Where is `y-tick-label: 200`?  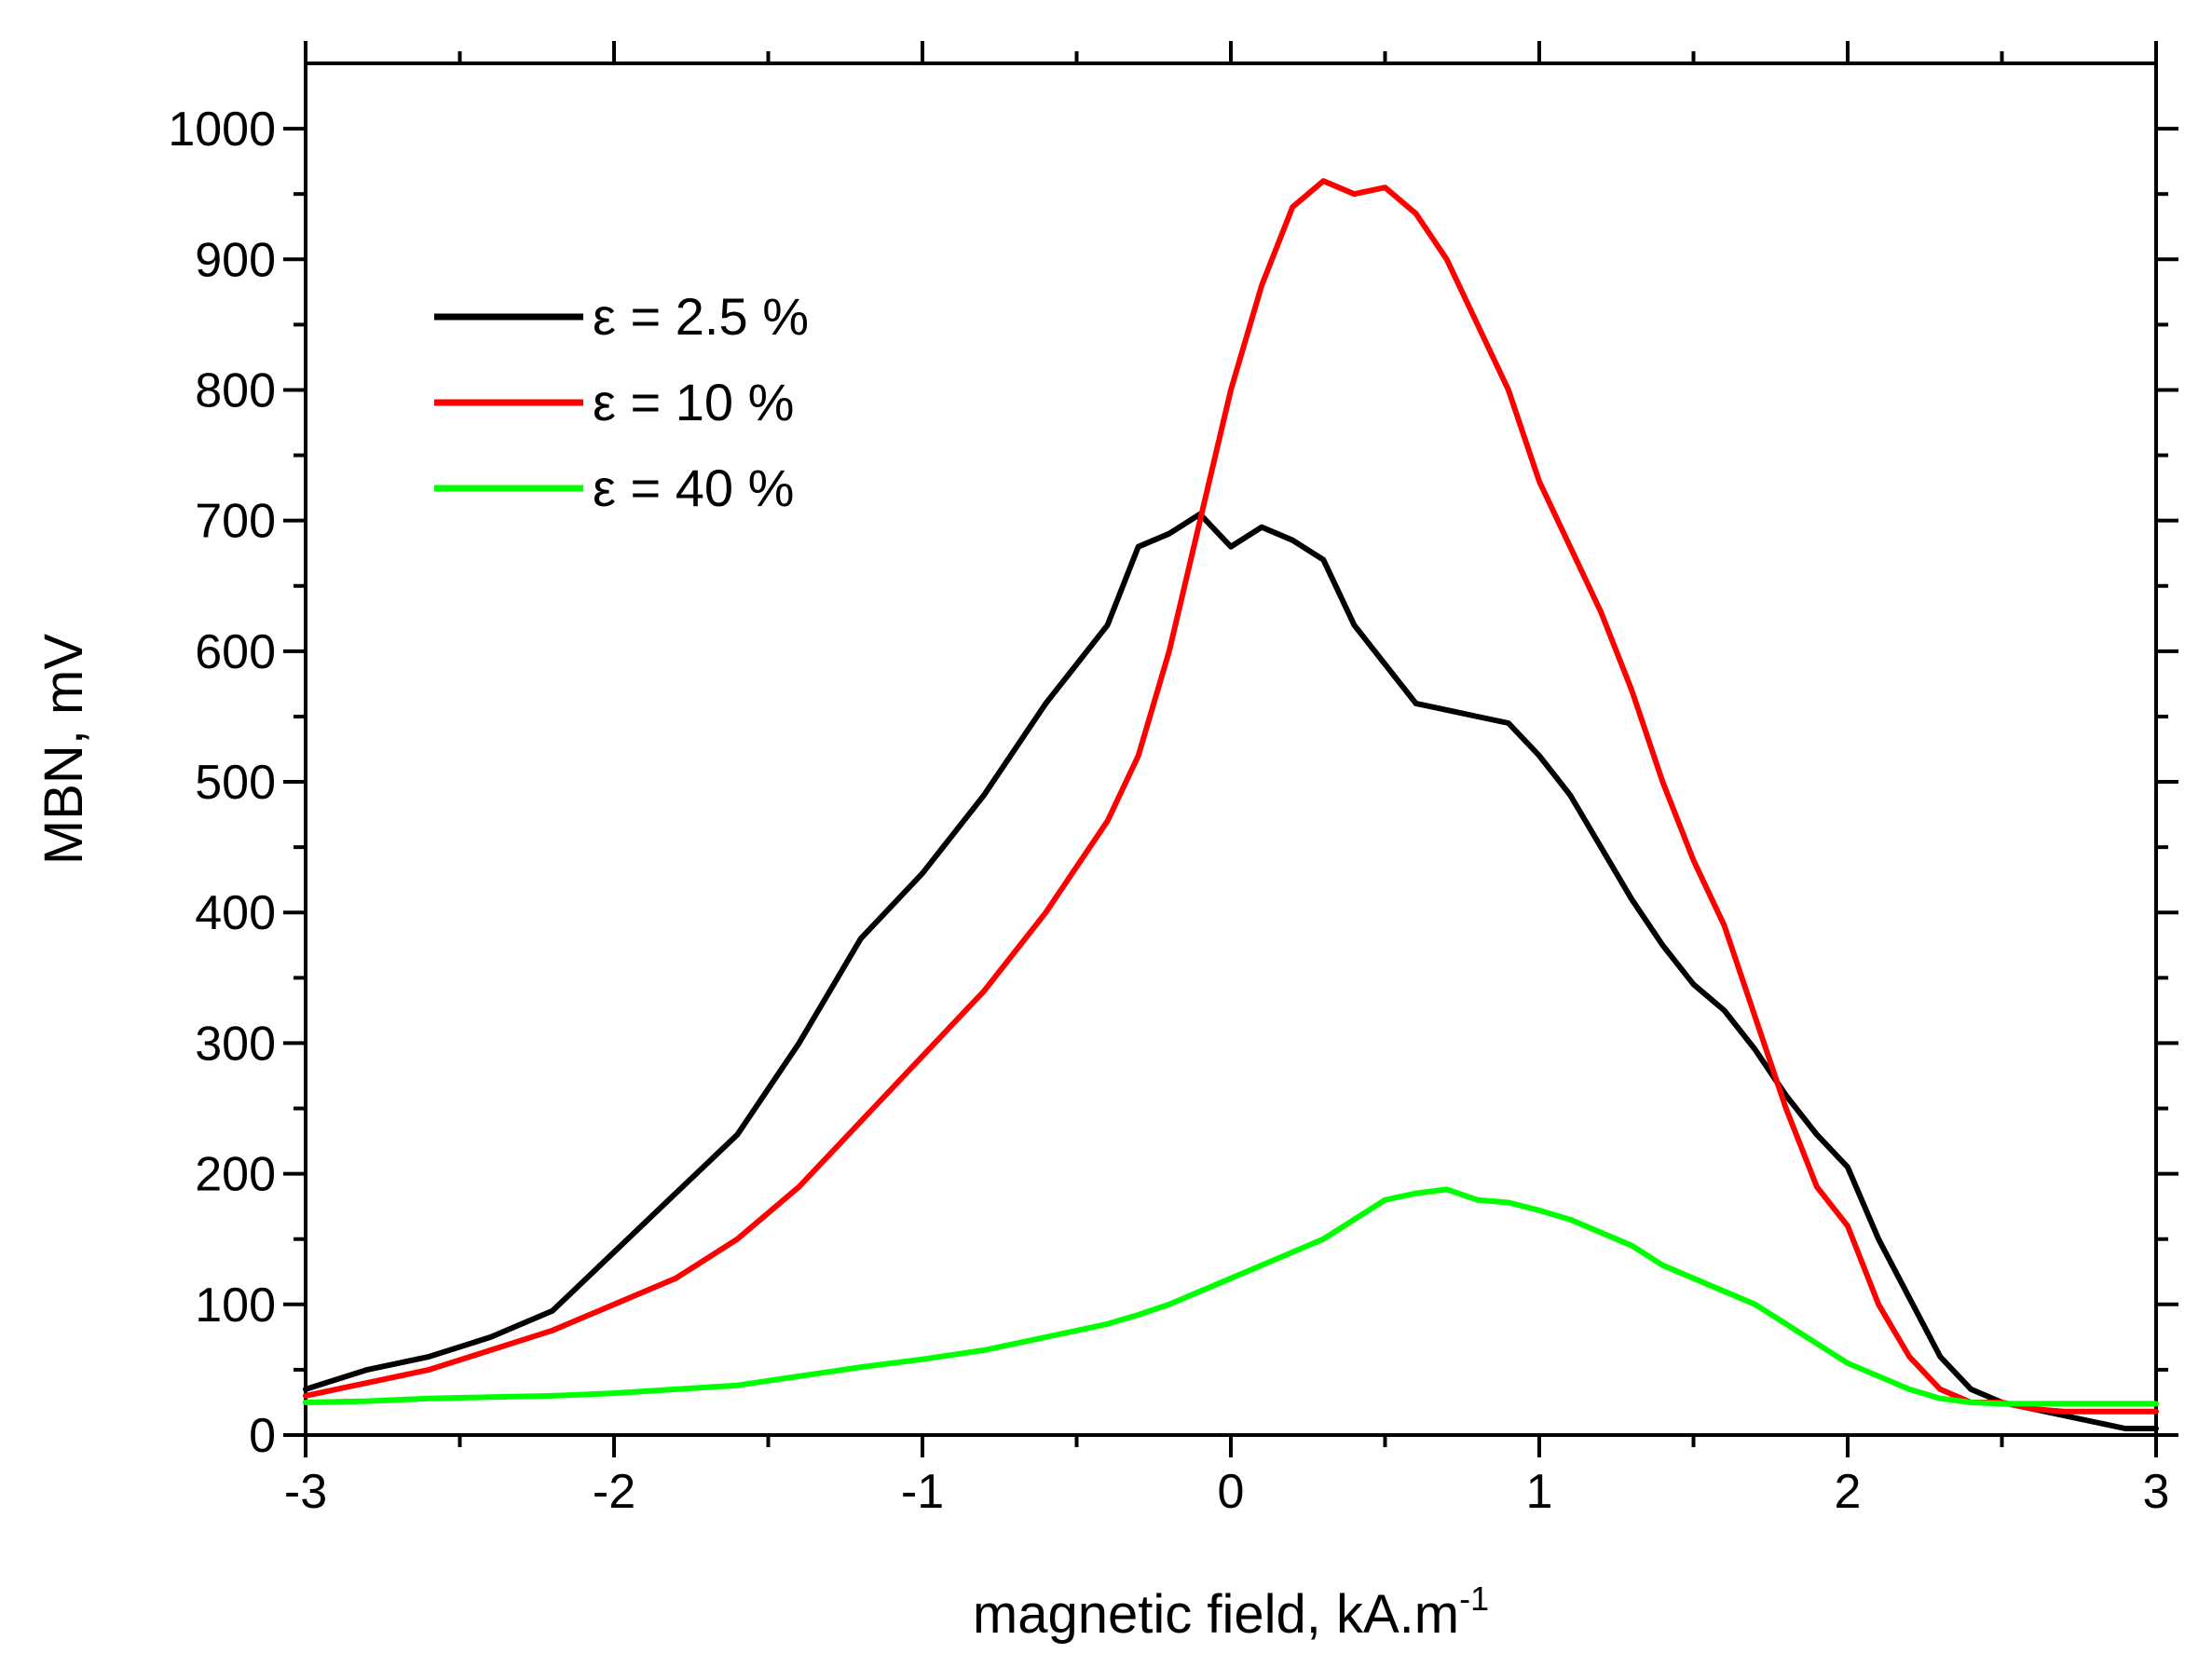 y-tick-label: 200 is located at coordinates (235, 1175).